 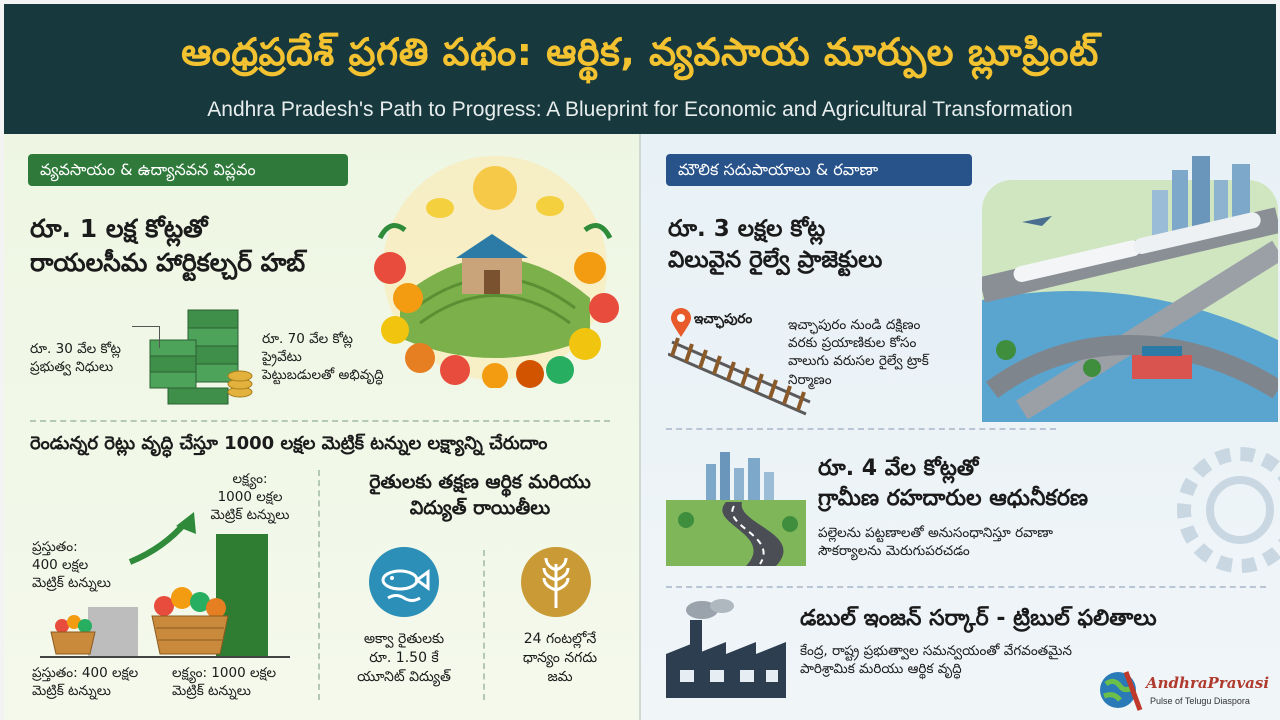 I want to click on private-funds-line2: ప్రైవేటు, so click(x=282, y=357).